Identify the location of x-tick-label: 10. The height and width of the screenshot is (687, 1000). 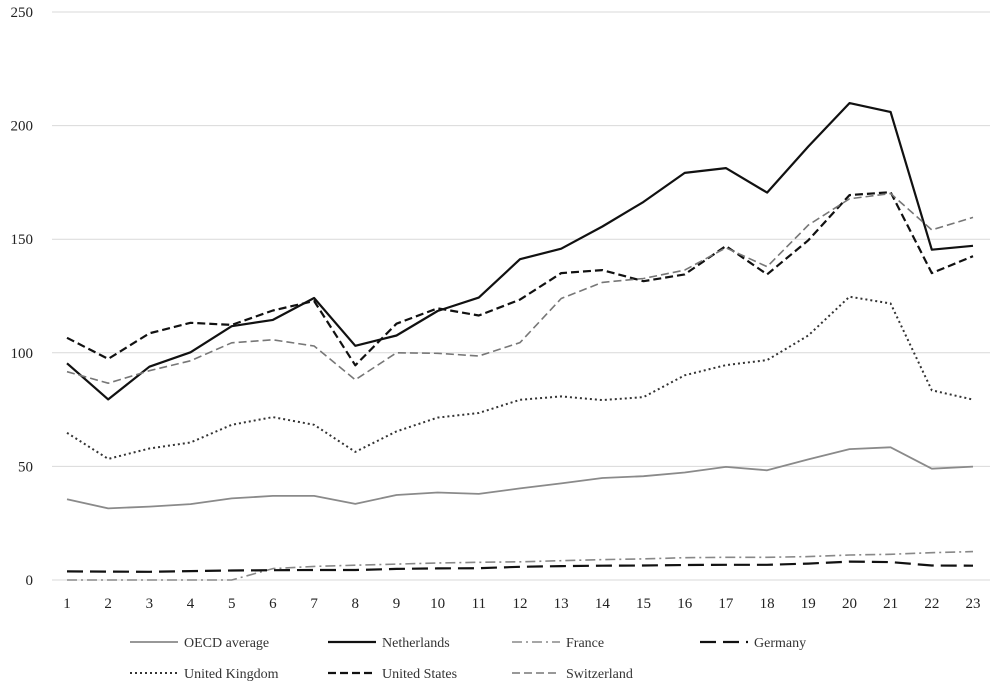
(437, 604).